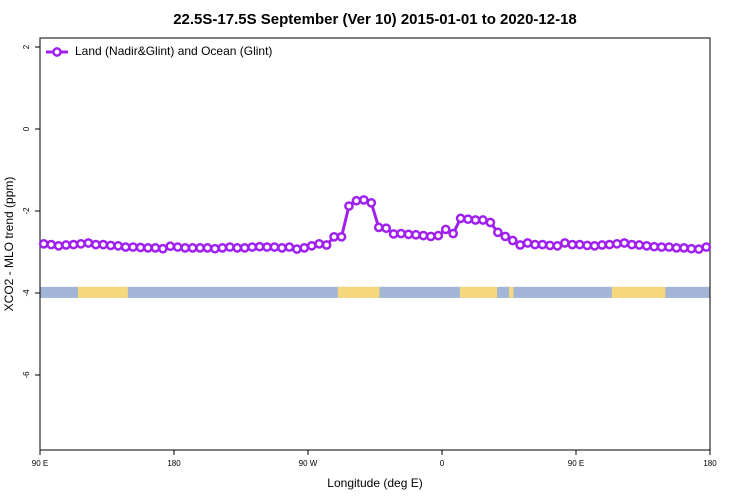 The width and height of the screenshot is (750, 500). I want to click on x-tick-label: 0, so click(442, 463).